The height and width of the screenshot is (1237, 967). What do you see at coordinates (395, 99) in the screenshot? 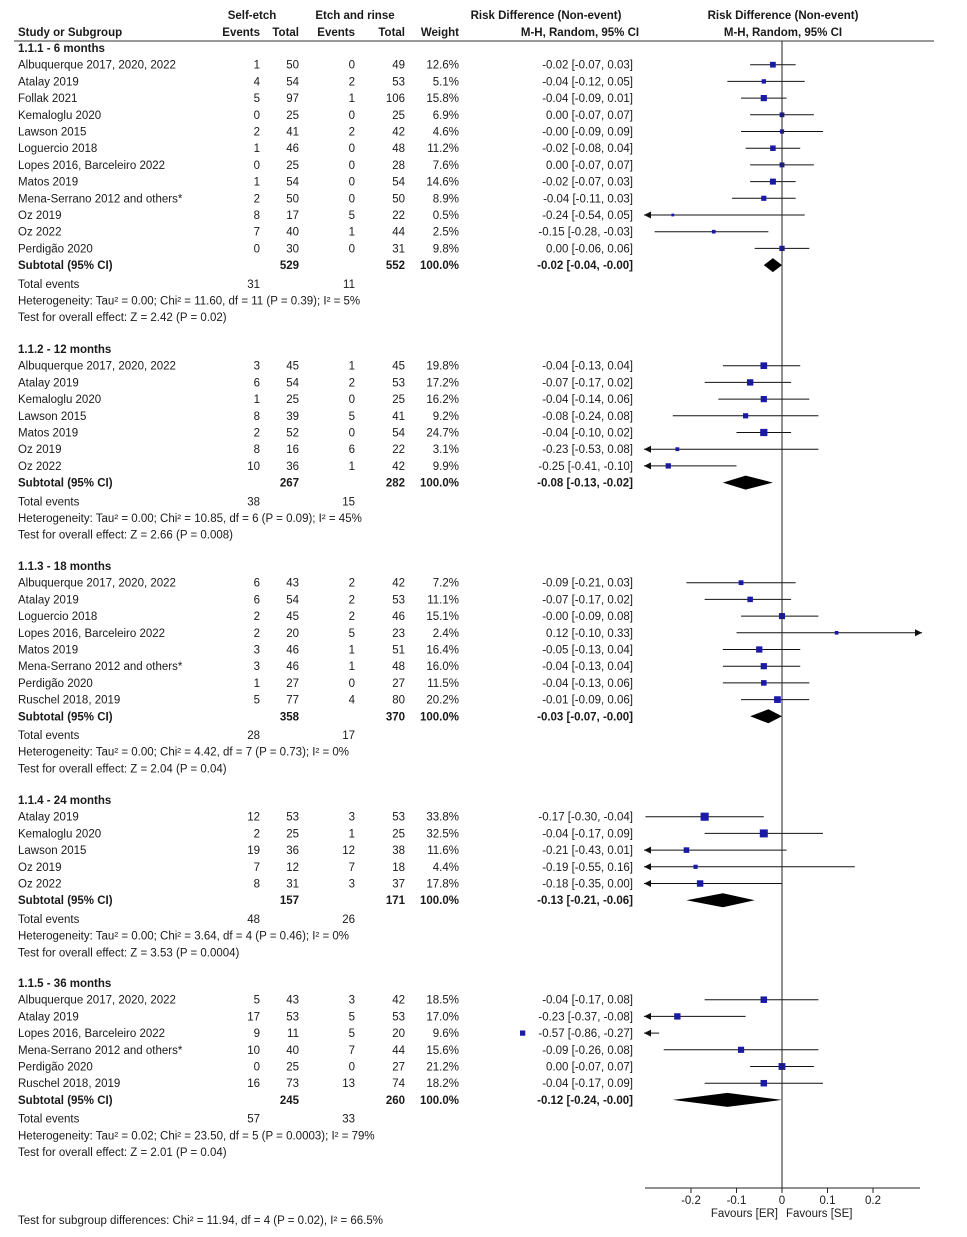
I see `total-etch-rinse: 106` at bounding box center [395, 99].